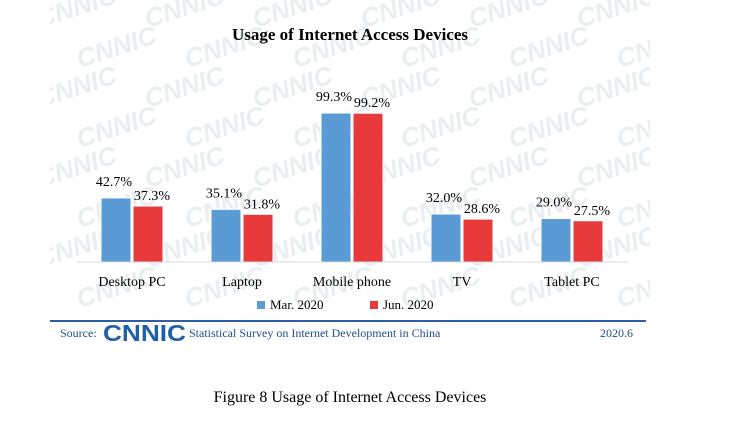 The width and height of the screenshot is (736, 424). Describe the element at coordinates (462, 282) in the screenshot. I see `category-label: TV` at that location.